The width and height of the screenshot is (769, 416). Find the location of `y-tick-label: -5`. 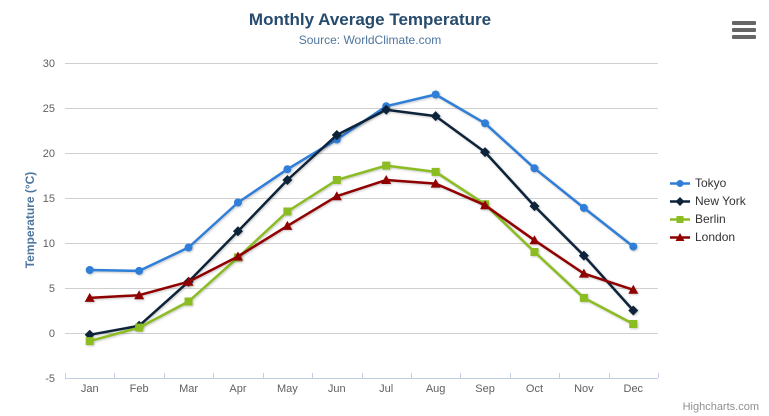

y-tick-label: -5 is located at coordinates (50, 379).